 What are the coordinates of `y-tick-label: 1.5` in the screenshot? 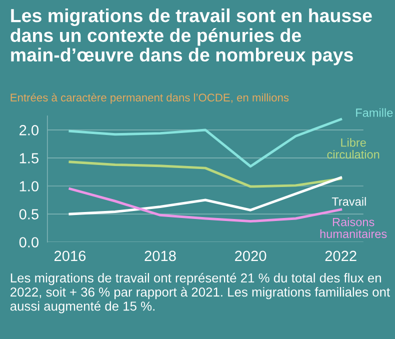 It's located at (29, 158).